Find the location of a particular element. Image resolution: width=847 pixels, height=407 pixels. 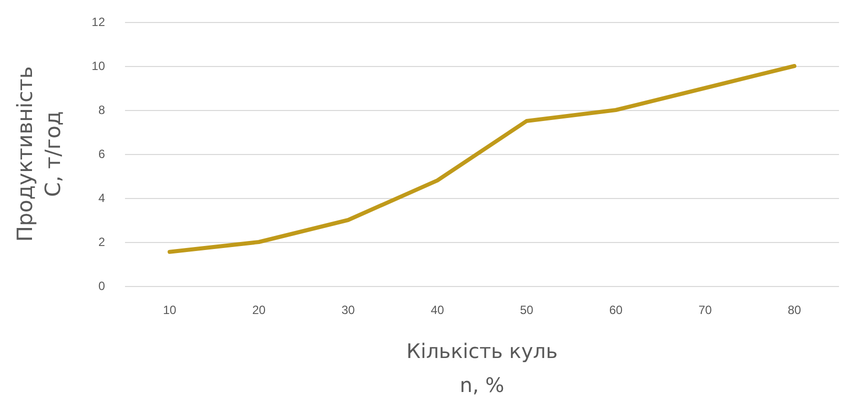

x-axis-title: Кількість куль n, % is located at coordinates (482, 368).